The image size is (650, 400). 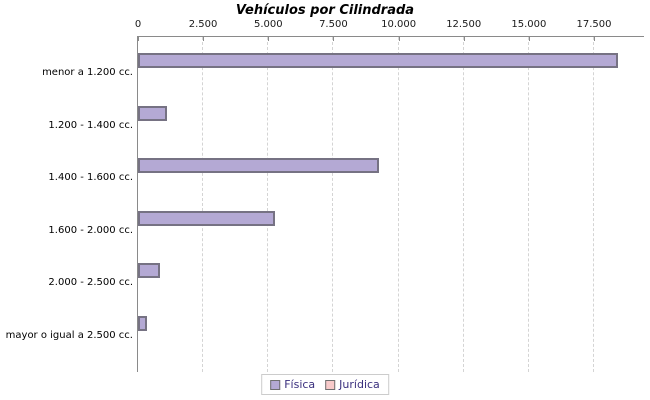 I want to click on x-axis-tick-label: 12.500, so click(x=464, y=24).